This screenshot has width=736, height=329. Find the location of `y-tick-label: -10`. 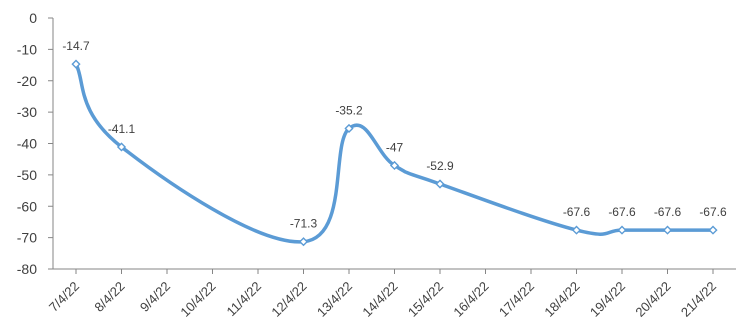

y-tick-label: -10 is located at coordinates (27, 49).